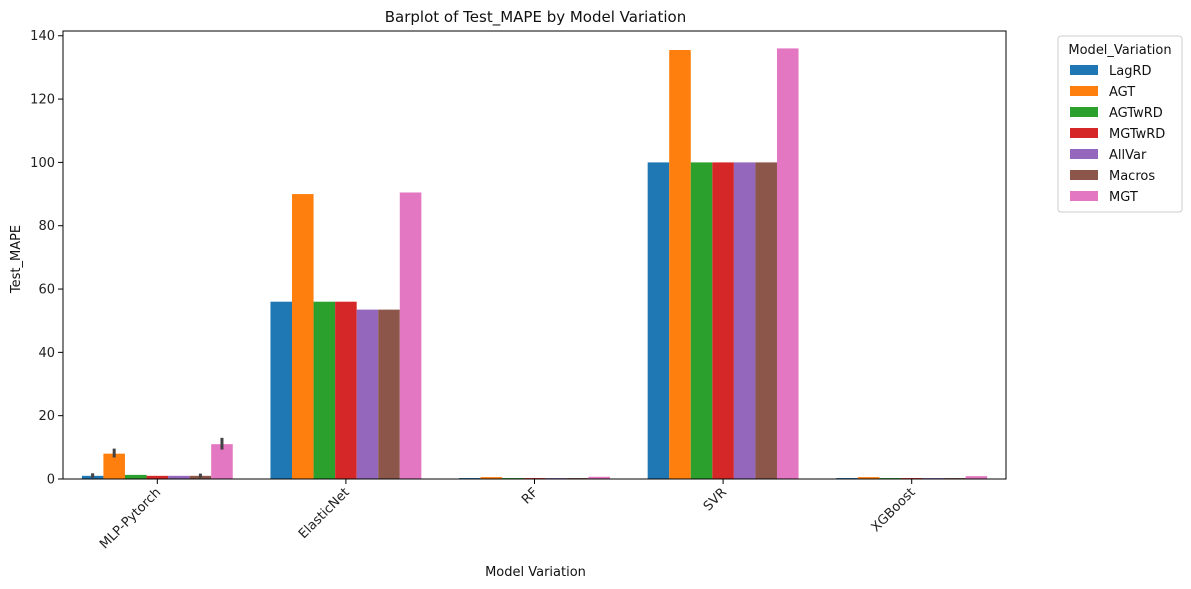  I want to click on x-tick-label: SVR, so click(715, 499).